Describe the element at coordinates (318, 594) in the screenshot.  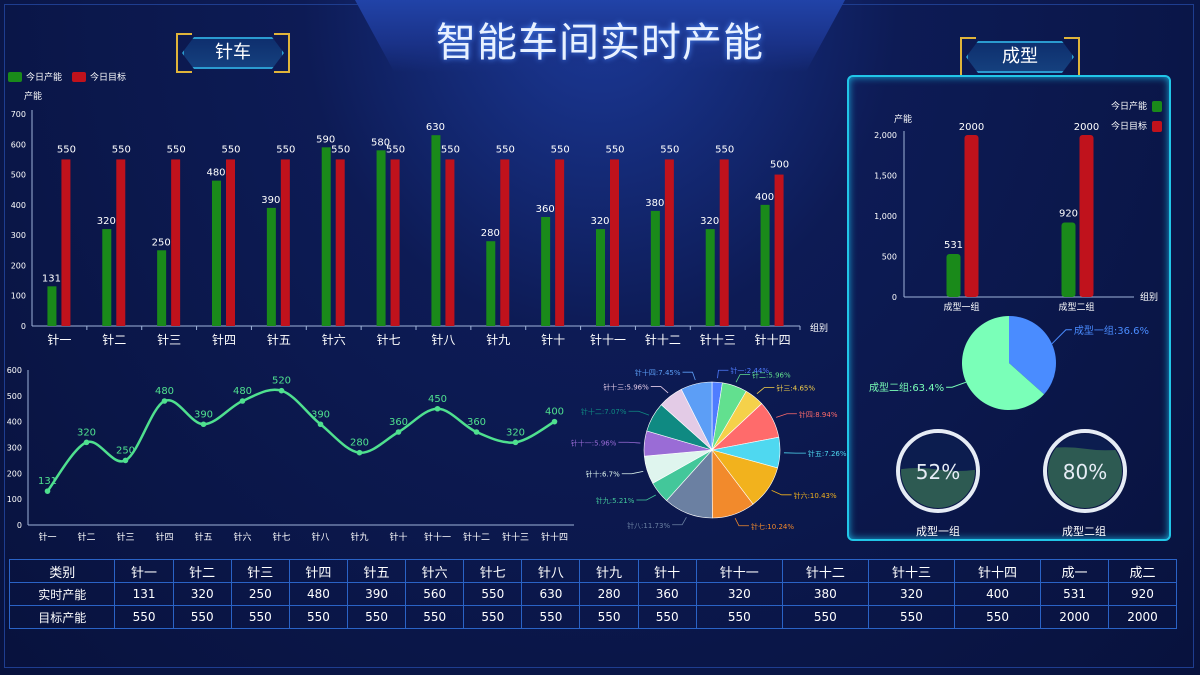
I see `table-cell: 480` at that location.